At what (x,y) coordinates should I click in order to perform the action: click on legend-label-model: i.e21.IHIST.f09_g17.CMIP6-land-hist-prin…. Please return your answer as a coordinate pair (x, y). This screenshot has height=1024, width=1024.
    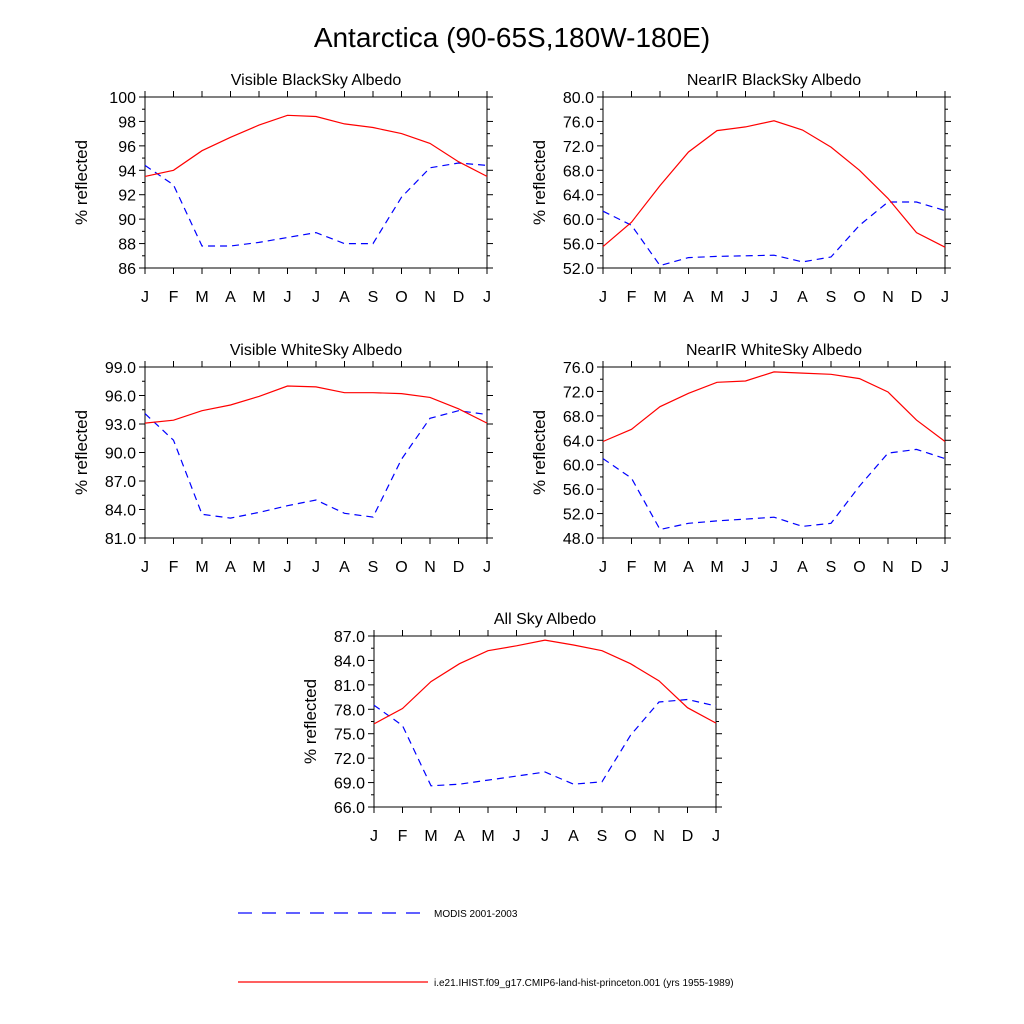
    Looking at the image, I should click on (584, 983).